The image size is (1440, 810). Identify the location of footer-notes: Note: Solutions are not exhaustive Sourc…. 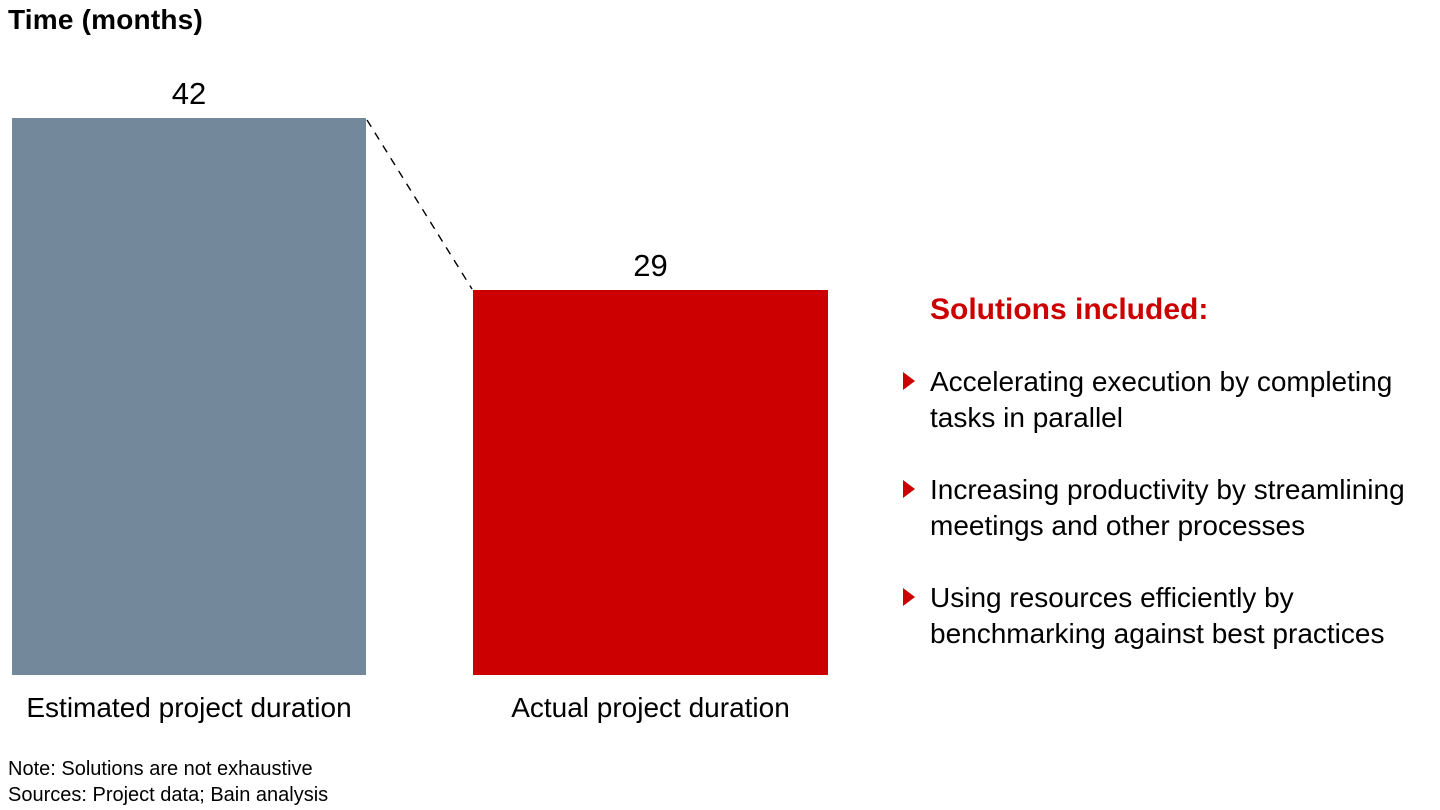
(168, 782).